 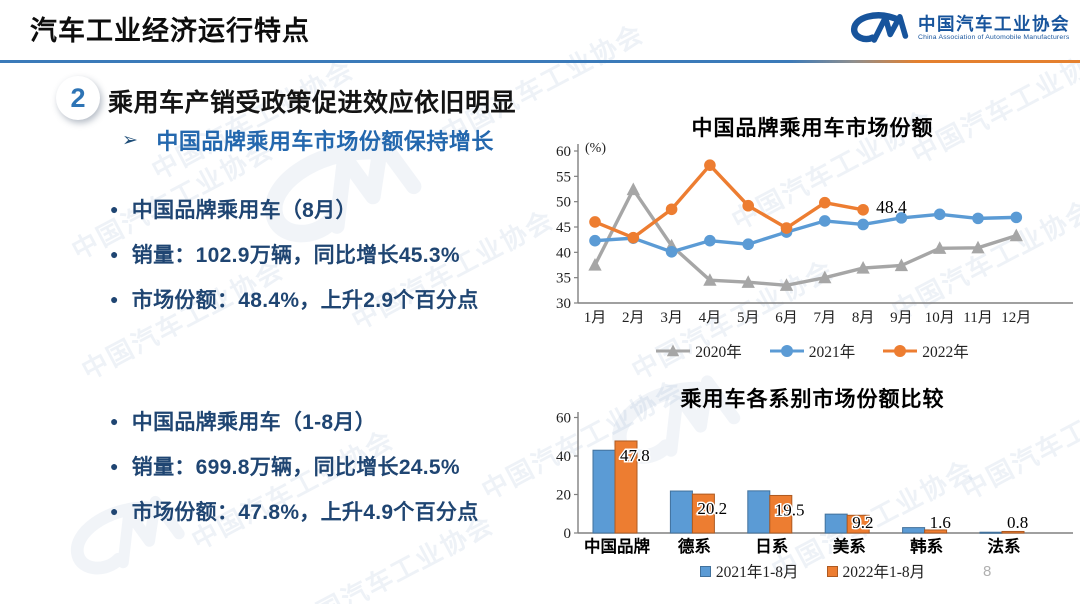 I want to click on logo-name-cn: 中国汽车工业协会, so click(x=994, y=24).